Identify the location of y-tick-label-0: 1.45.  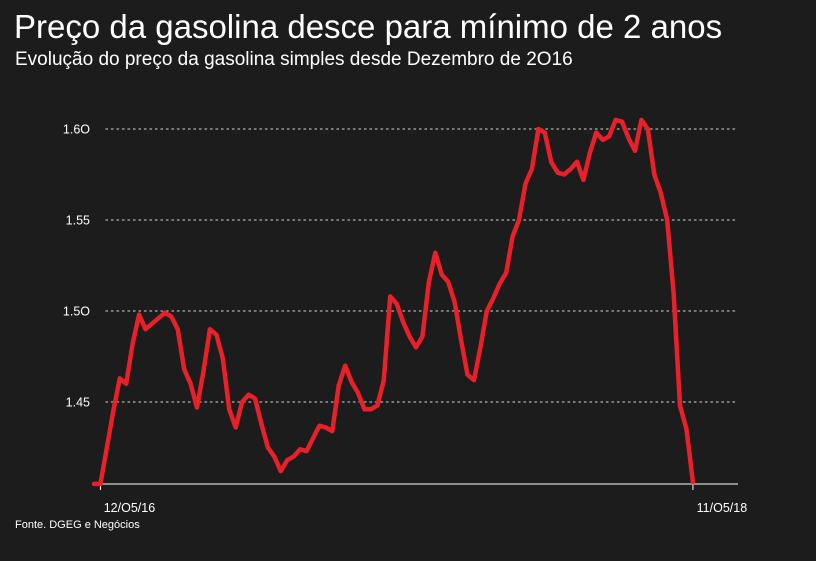
(78, 403).